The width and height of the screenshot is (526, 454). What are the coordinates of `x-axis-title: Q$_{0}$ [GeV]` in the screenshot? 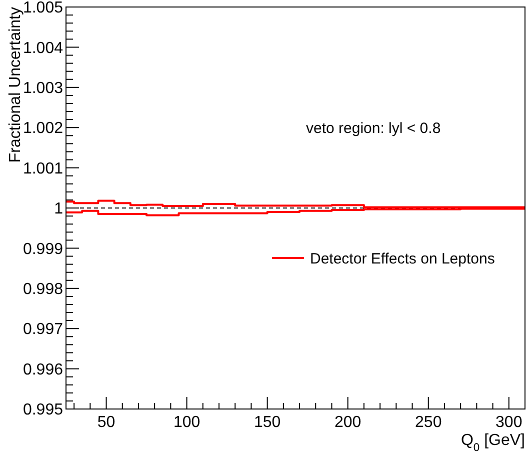 It's located at (492, 443).